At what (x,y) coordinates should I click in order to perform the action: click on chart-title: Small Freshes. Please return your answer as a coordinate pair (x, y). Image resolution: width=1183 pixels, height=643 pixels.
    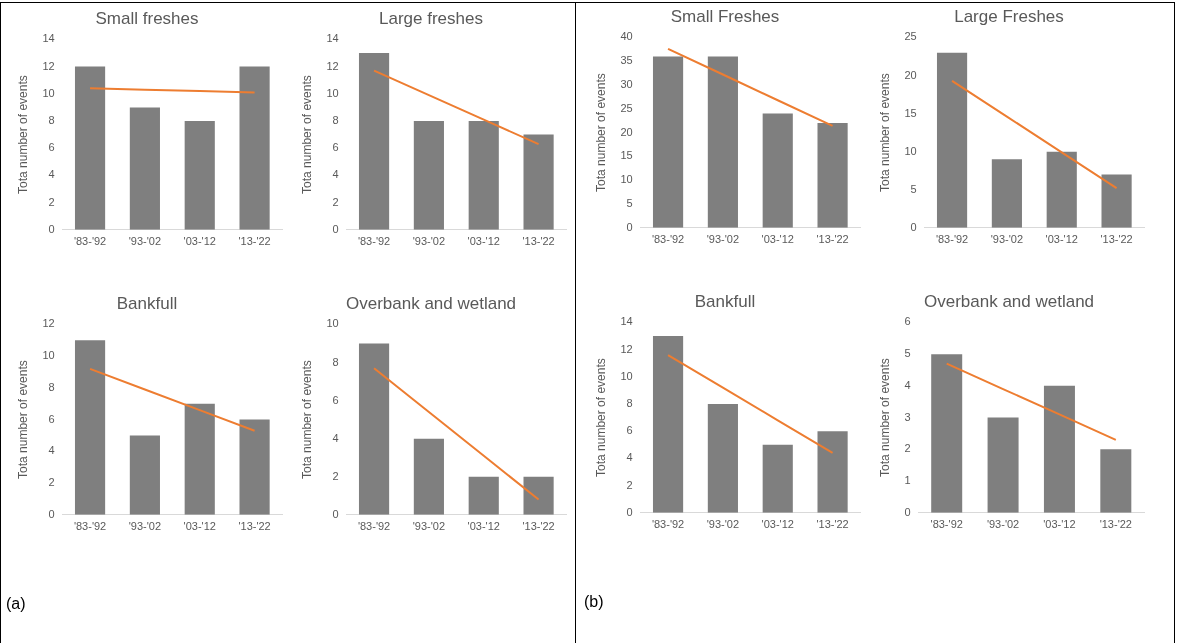
    Looking at the image, I should click on (725, 16).